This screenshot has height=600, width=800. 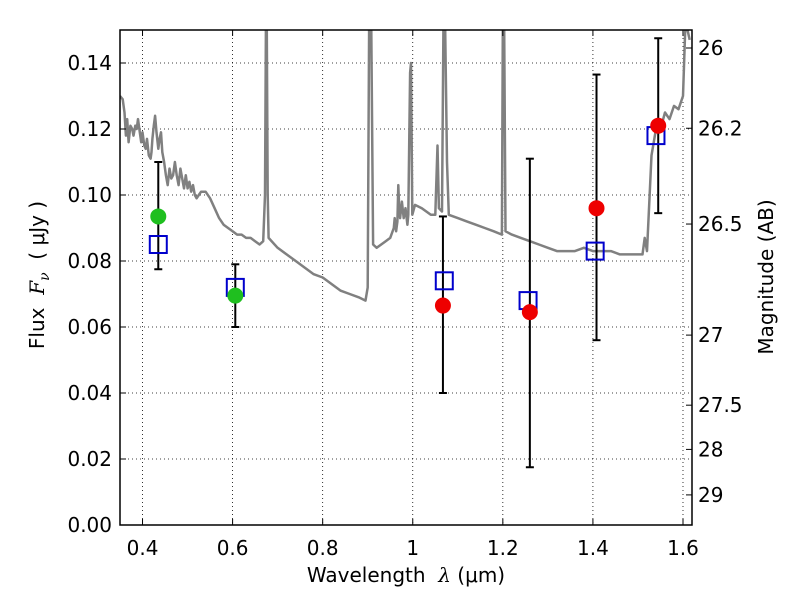 What do you see at coordinates (766, 276) in the screenshot?
I see `y2-axis-label: Magnitude (AB)` at bounding box center [766, 276].